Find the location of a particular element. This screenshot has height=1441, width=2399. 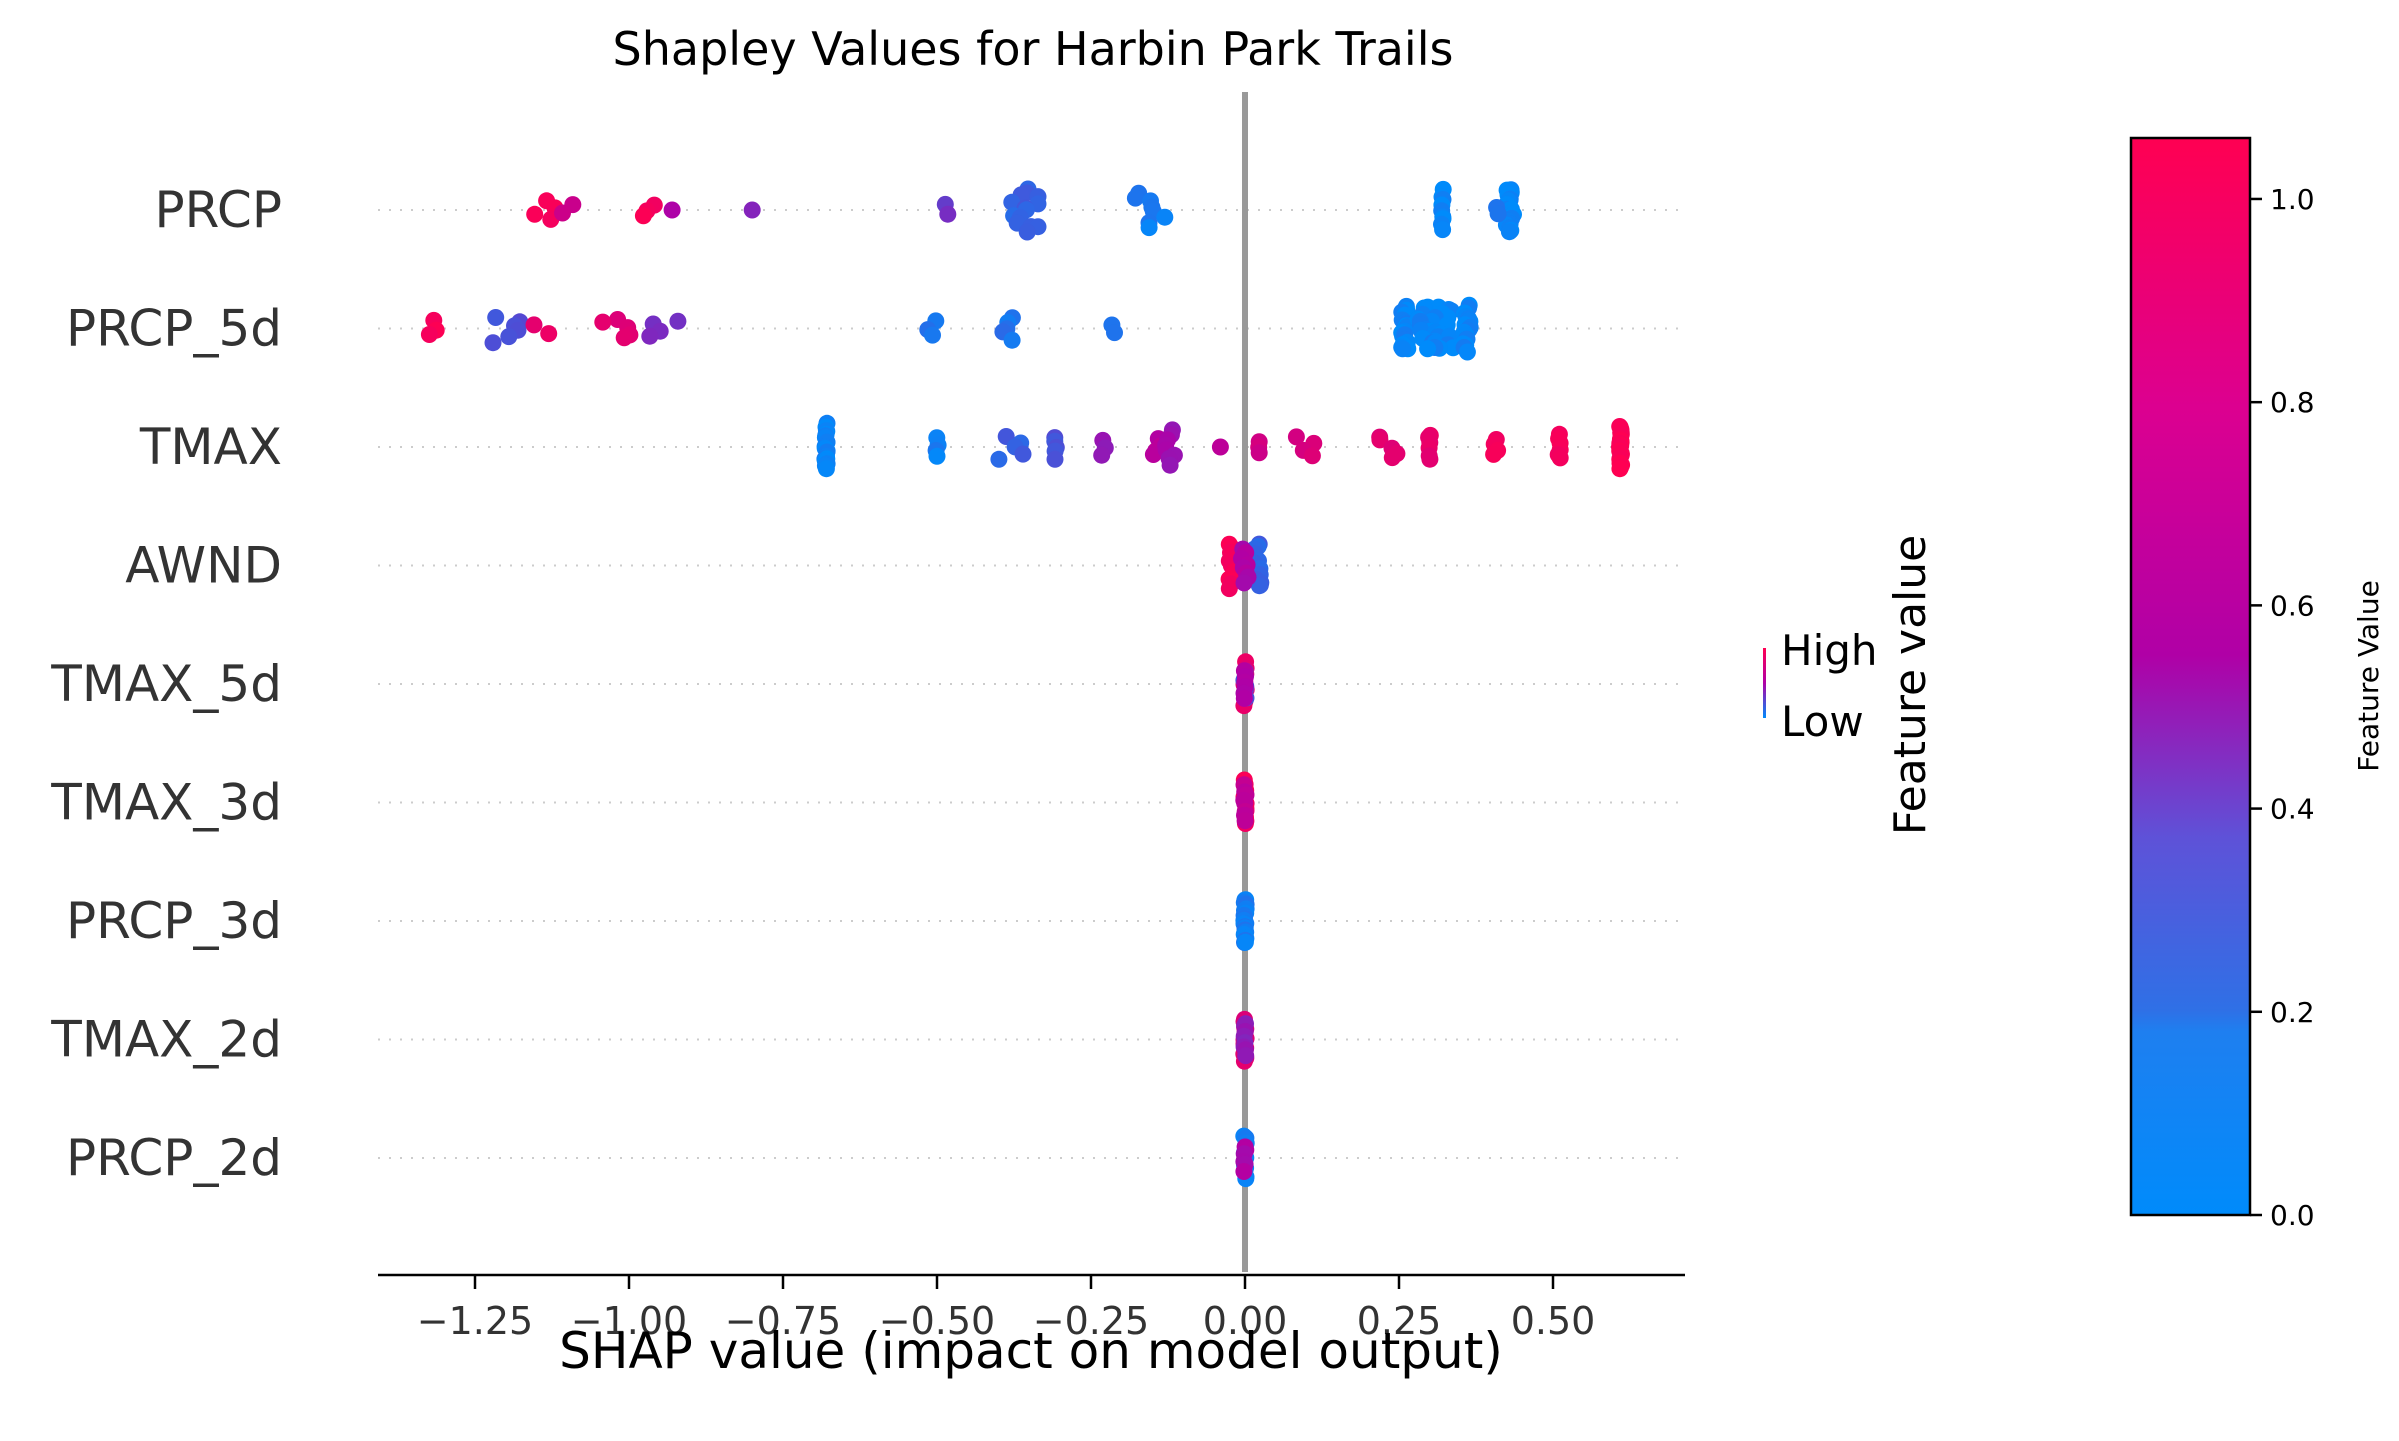

colorbar-label: Feature Value is located at coordinates (2368, 676).